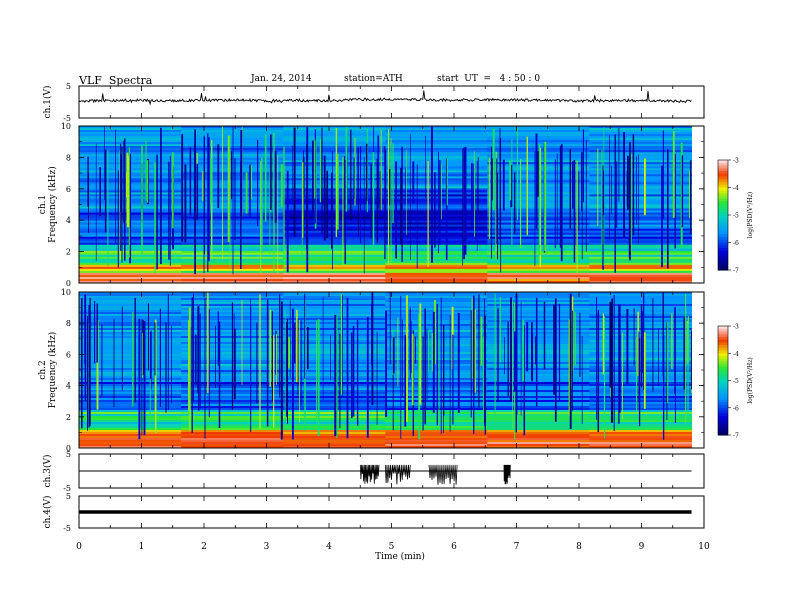 The height and width of the screenshot is (612, 792). Describe the element at coordinates (68, 386) in the screenshot. I see `panel-3-ytick-label: 4` at that location.